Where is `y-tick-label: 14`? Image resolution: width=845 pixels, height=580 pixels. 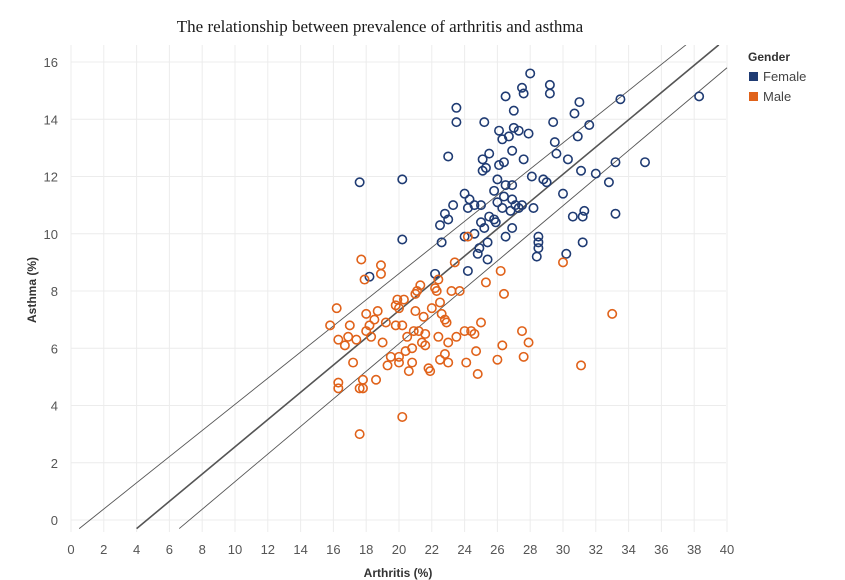 y-tick-label: 14 is located at coordinates (51, 119).